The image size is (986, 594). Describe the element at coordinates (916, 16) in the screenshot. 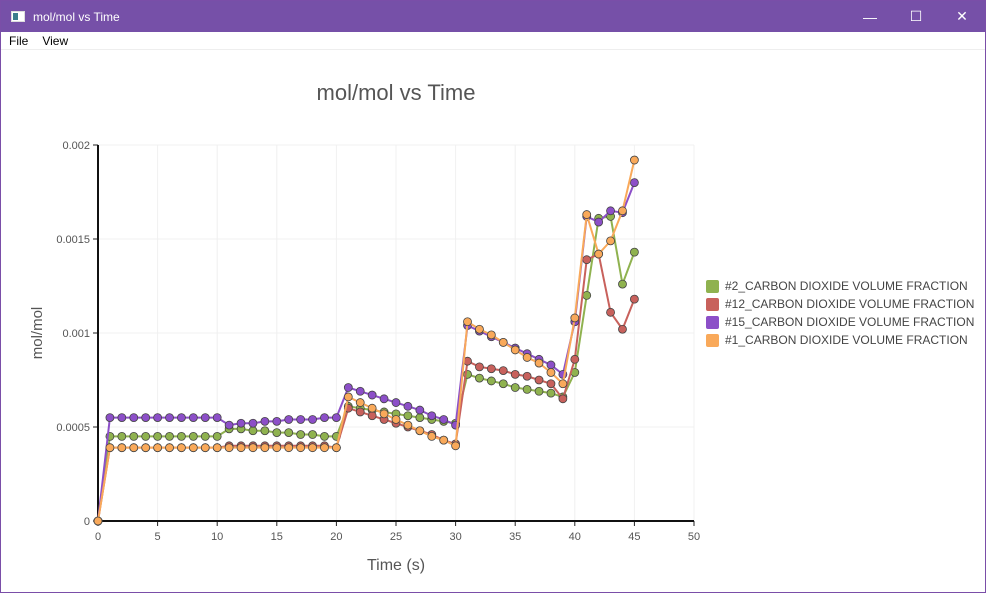

I see `maximize-button: ☐` at that location.